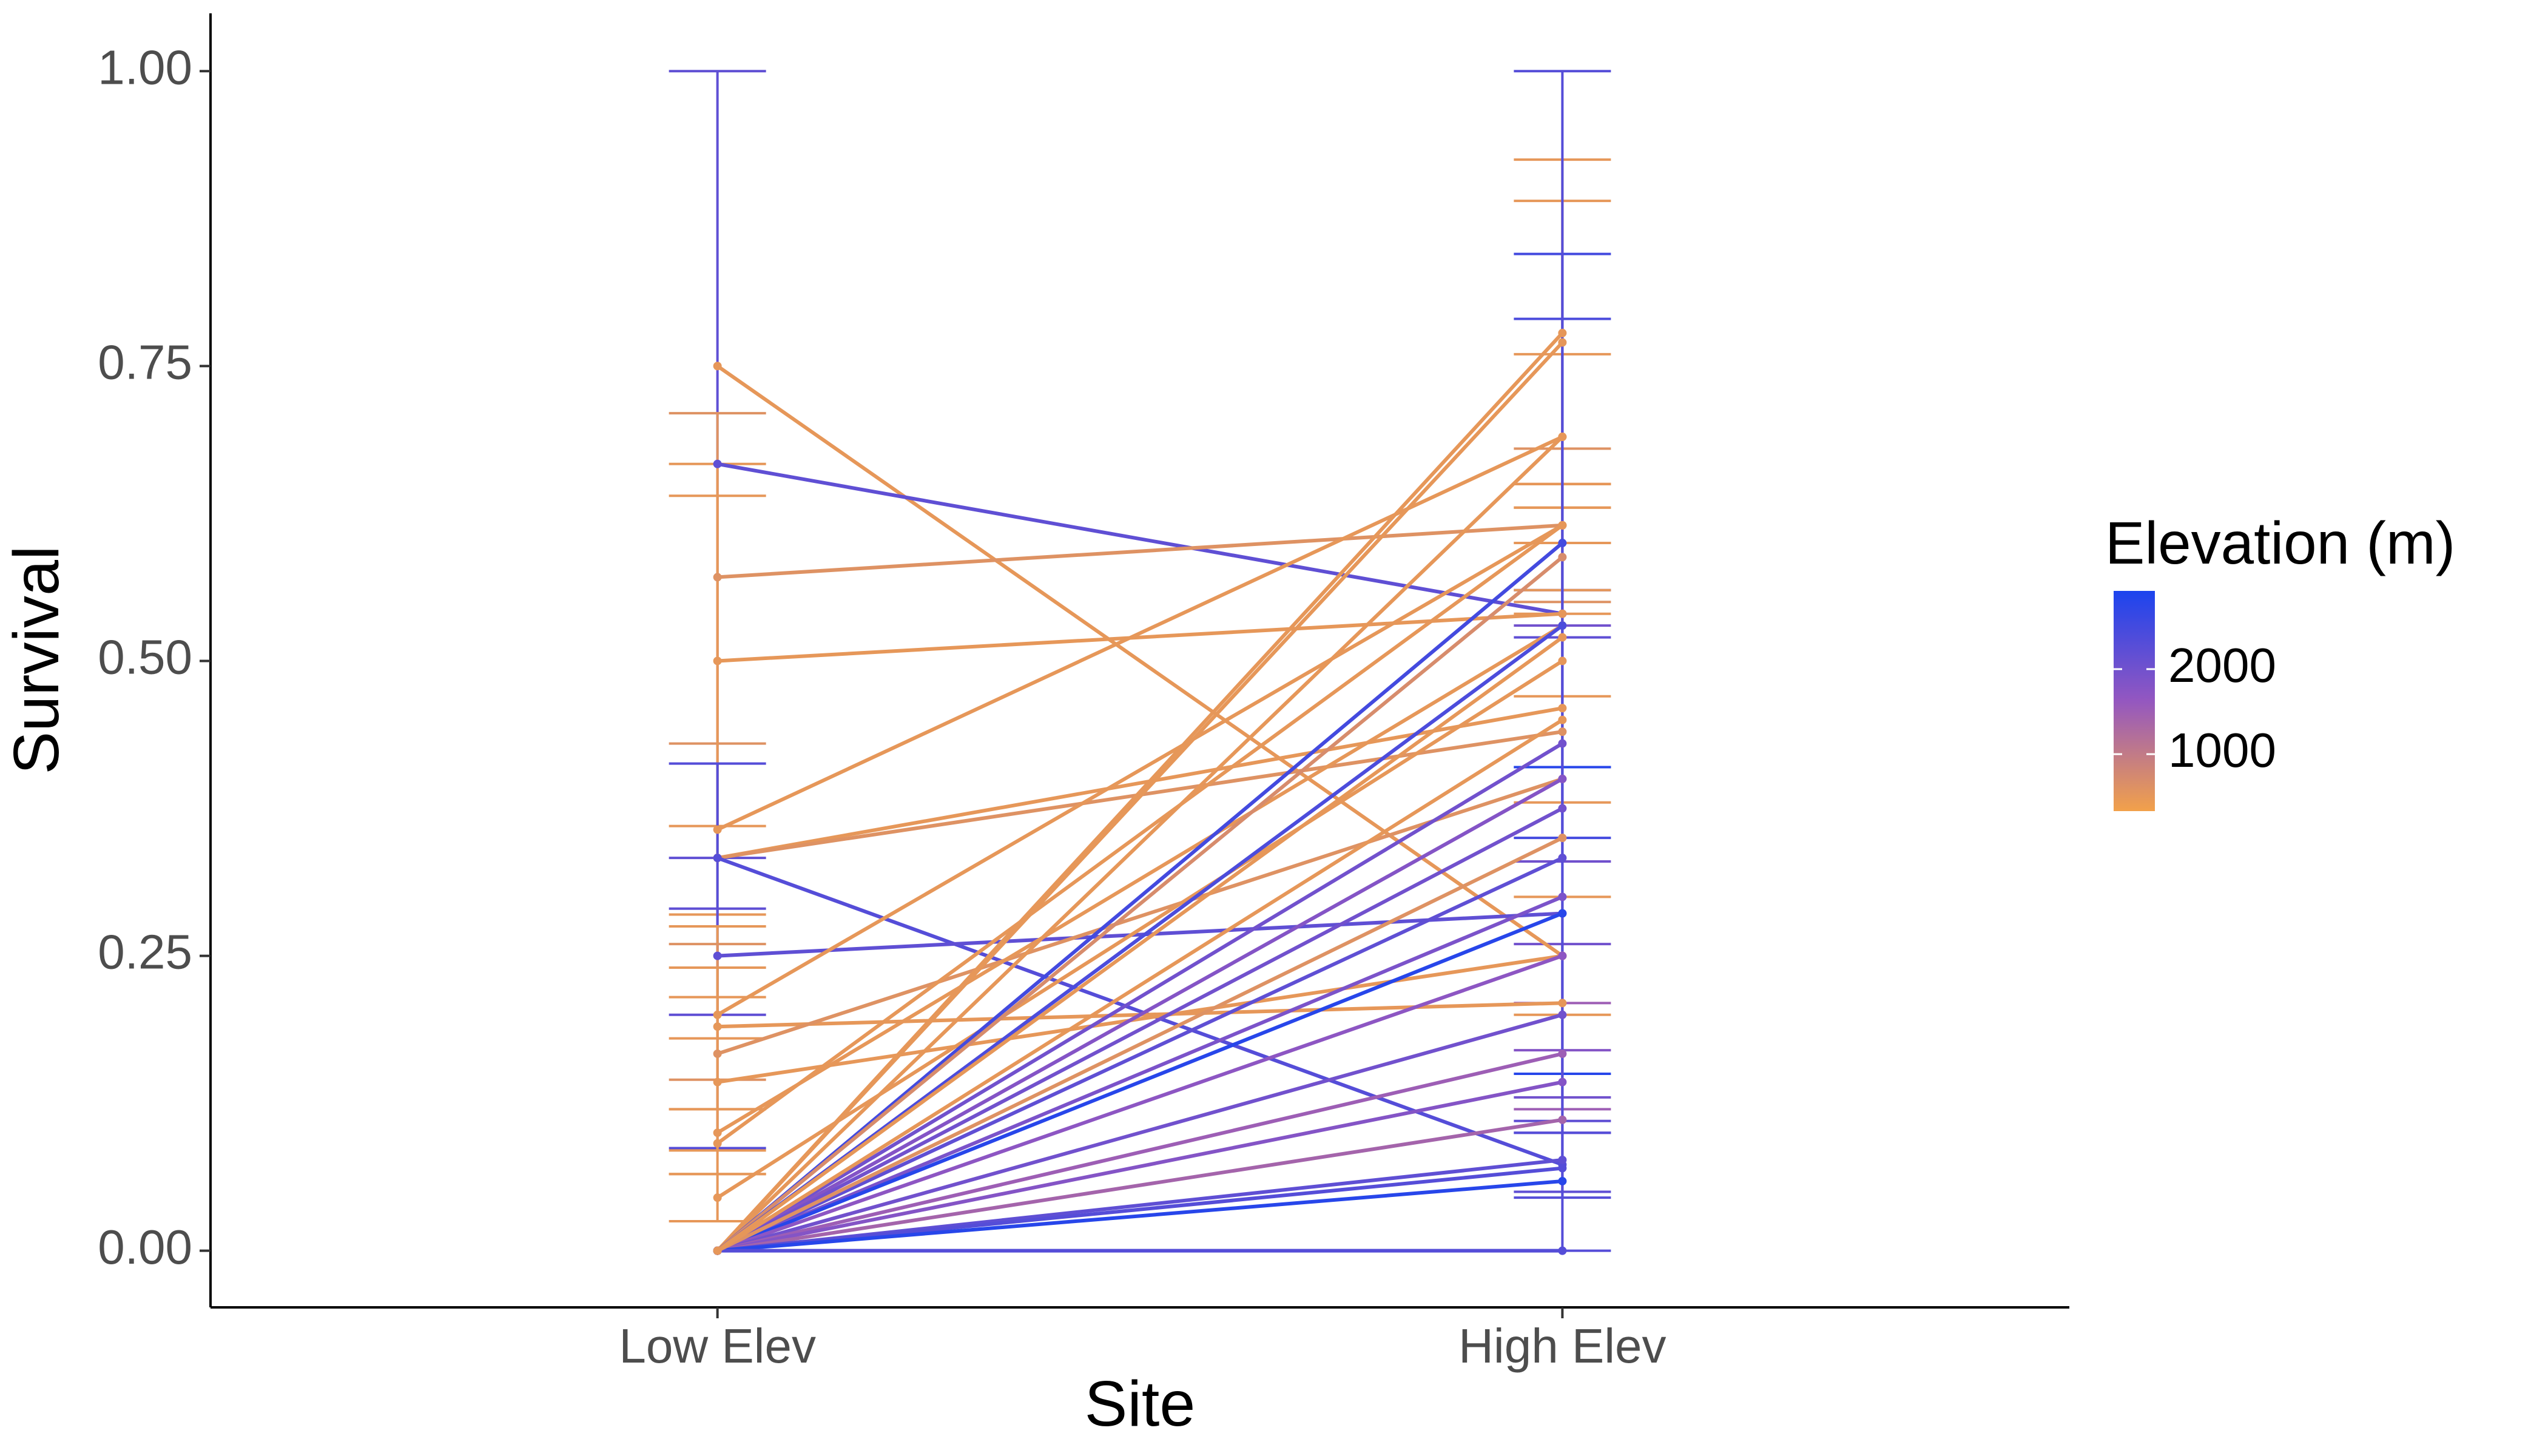 The height and width of the screenshot is (1456, 2548). Describe the element at coordinates (145, 1247) in the screenshot. I see `y-tick-label: 0.00` at that location.